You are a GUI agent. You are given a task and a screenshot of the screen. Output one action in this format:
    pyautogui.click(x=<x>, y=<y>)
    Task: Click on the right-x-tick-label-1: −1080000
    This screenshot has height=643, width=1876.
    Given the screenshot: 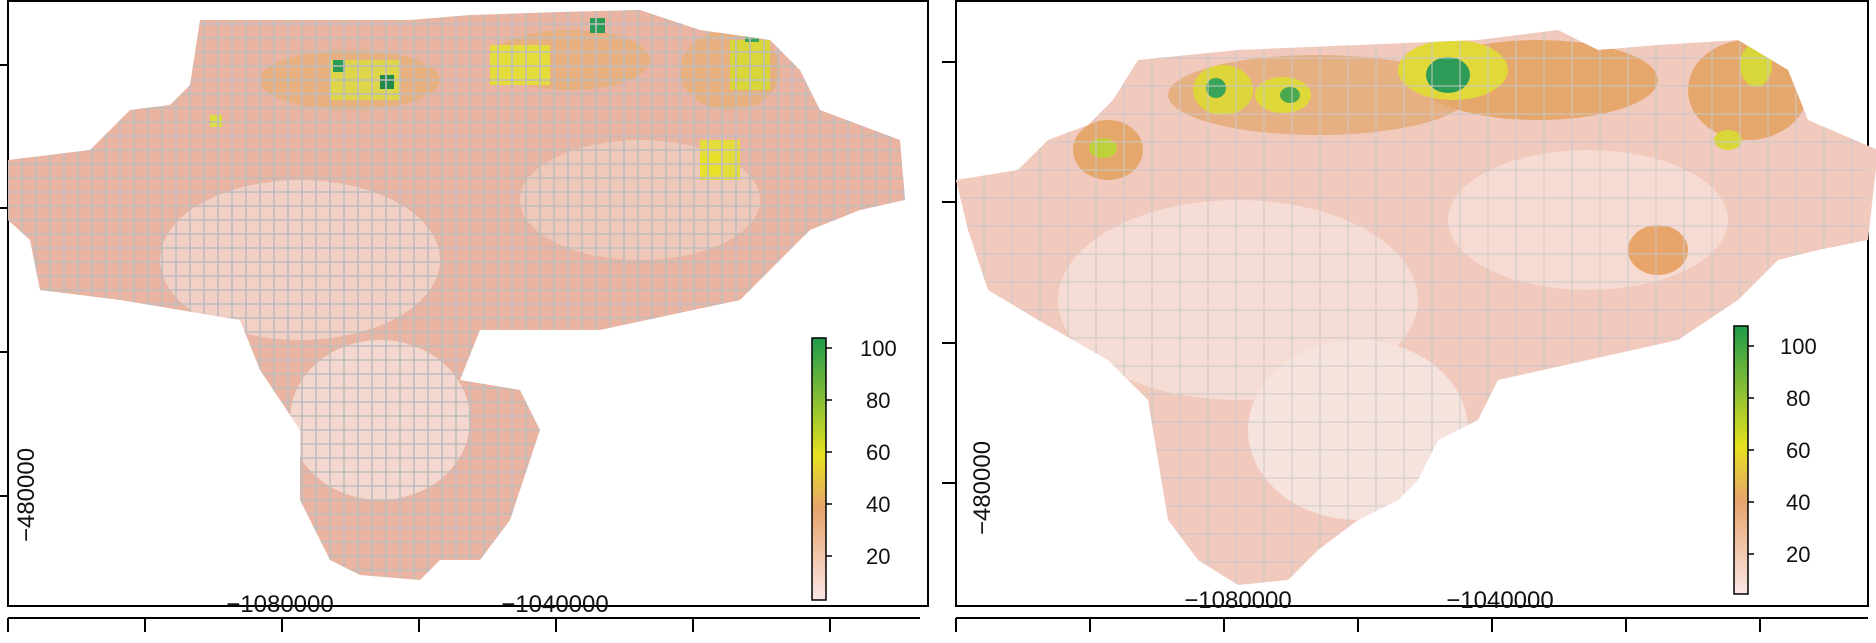 What is the action you would take?
    pyautogui.click(x=1237, y=600)
    